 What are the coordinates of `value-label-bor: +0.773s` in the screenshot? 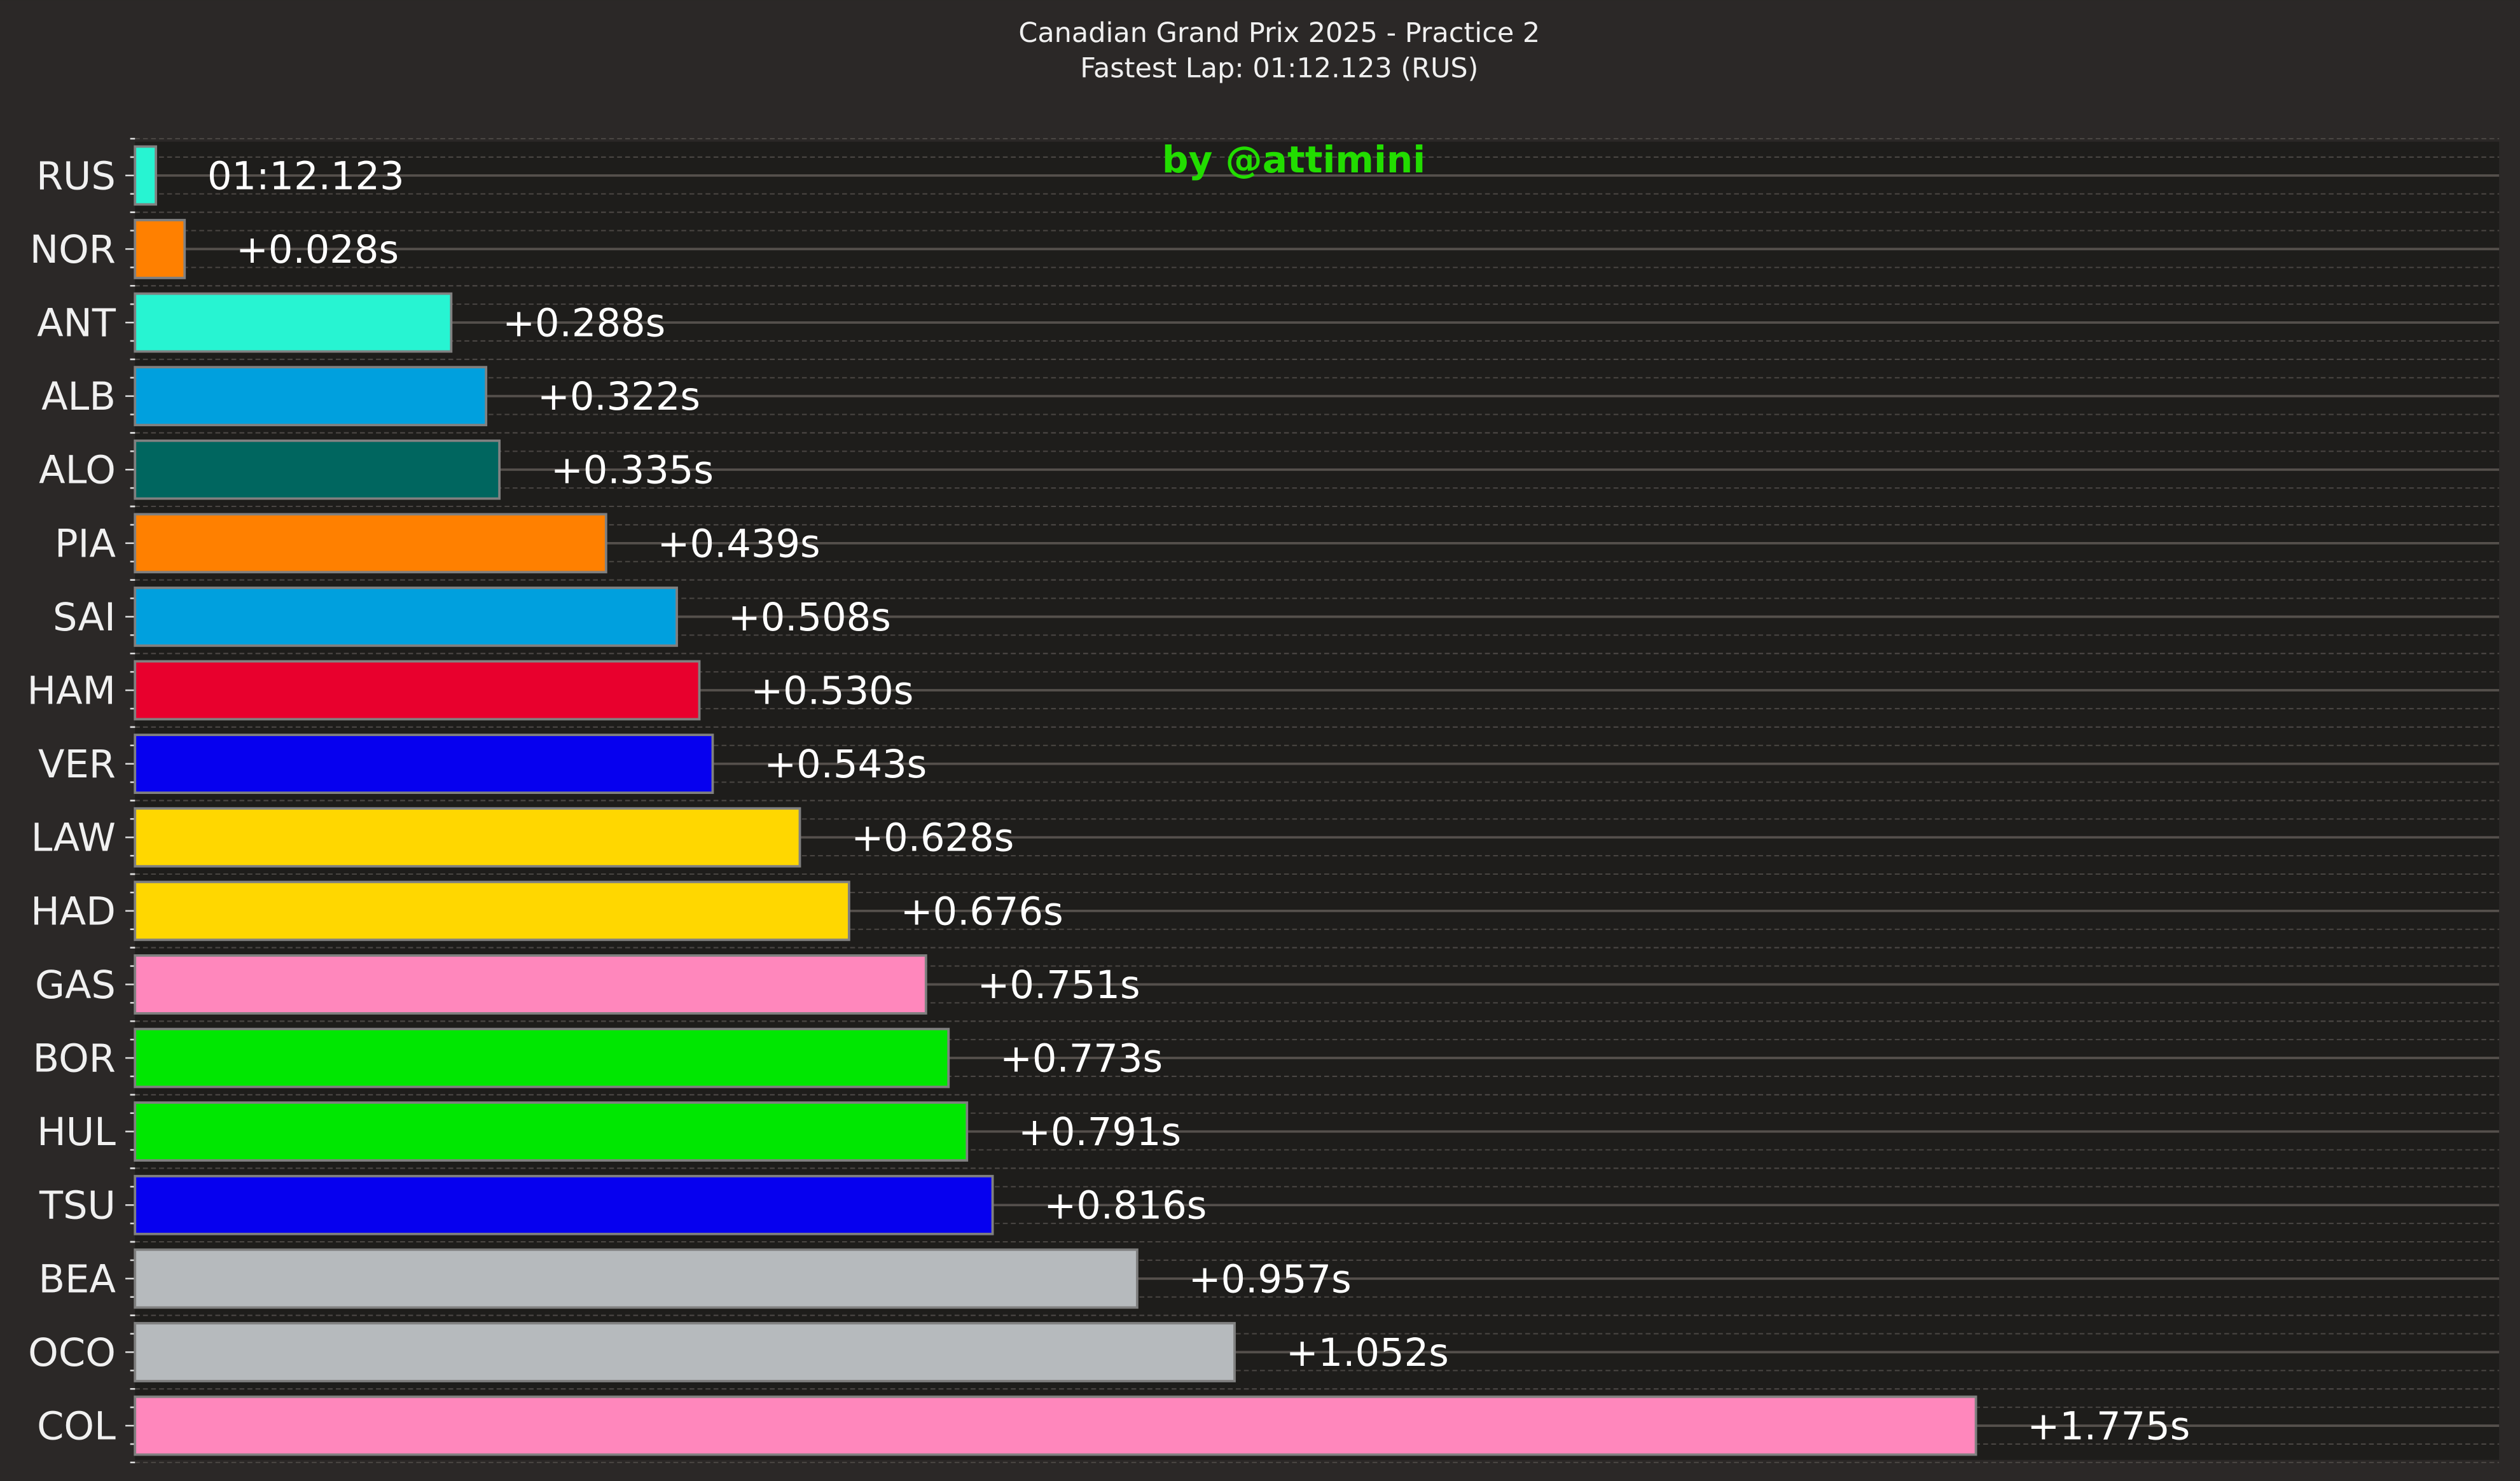 It's located at (1081, 1059).